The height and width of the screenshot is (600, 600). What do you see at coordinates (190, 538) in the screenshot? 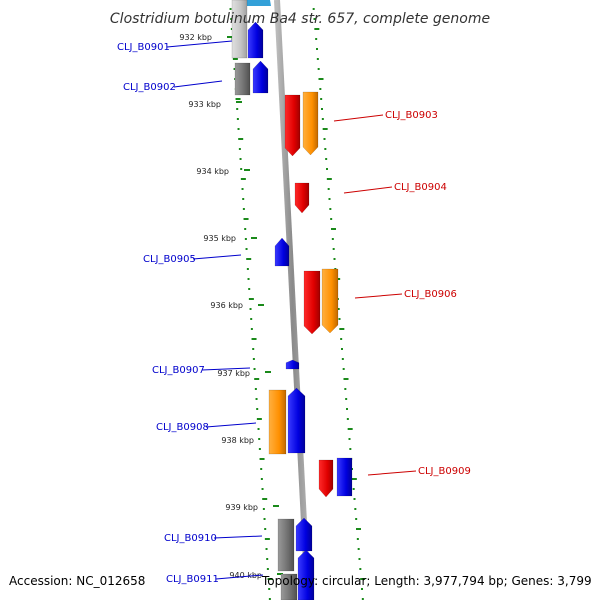
I see `gene-label: CLJ_B0910` at bounding box center [190, 538].